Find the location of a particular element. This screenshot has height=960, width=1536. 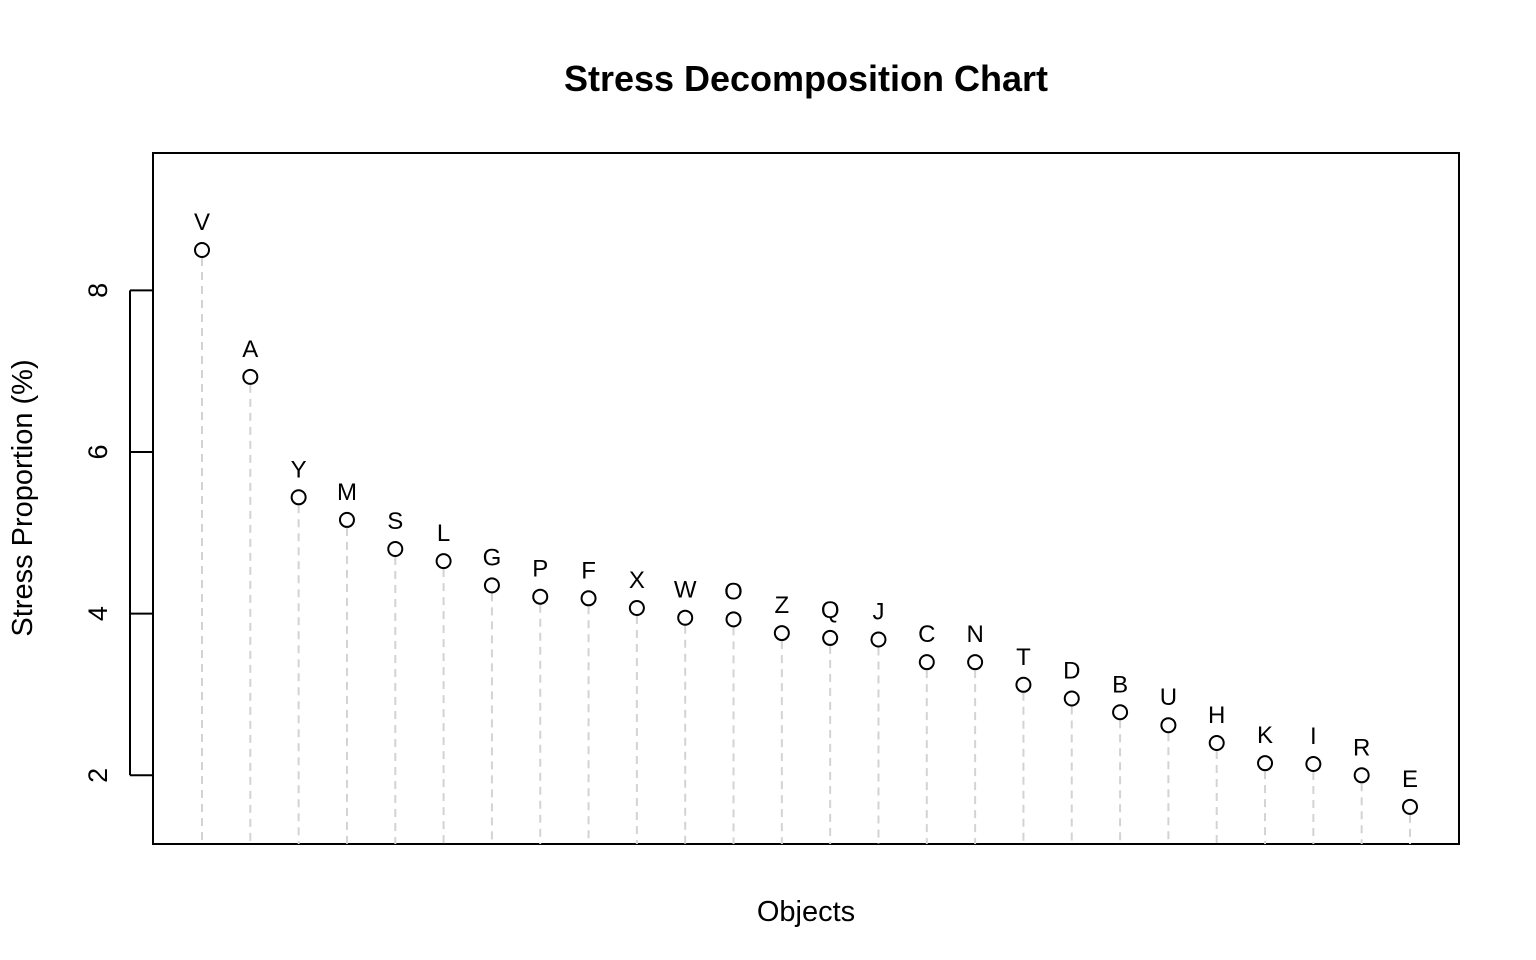

data-point-J is located at coordinates (878, 639).